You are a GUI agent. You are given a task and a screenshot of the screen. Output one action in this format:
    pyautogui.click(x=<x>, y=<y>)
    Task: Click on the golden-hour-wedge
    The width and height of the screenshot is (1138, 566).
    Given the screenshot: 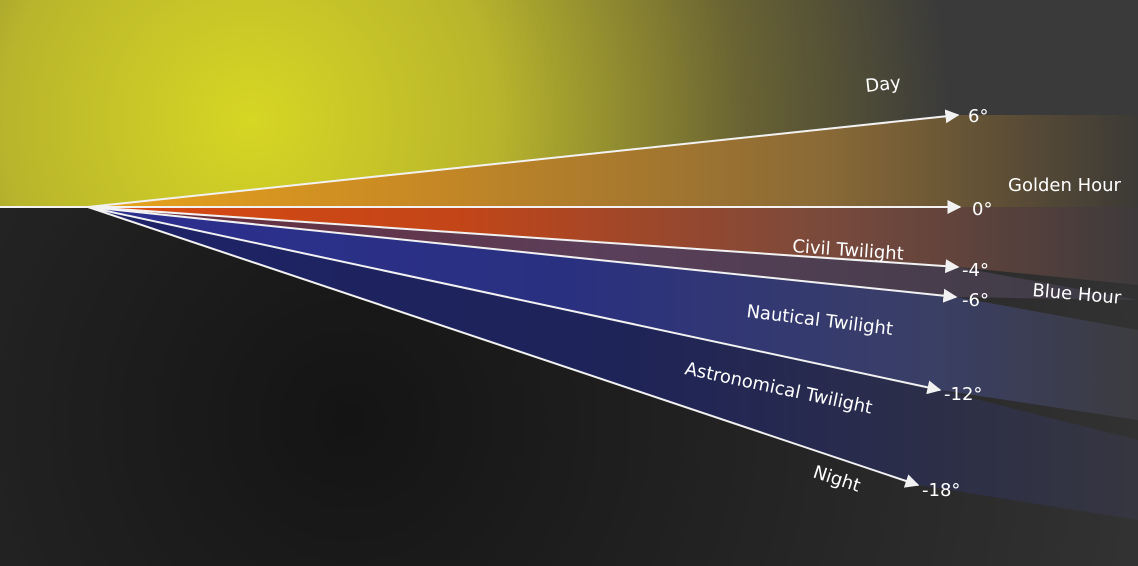 What is the action you would take?
    pyautogui.click(x=613, y=161)
    